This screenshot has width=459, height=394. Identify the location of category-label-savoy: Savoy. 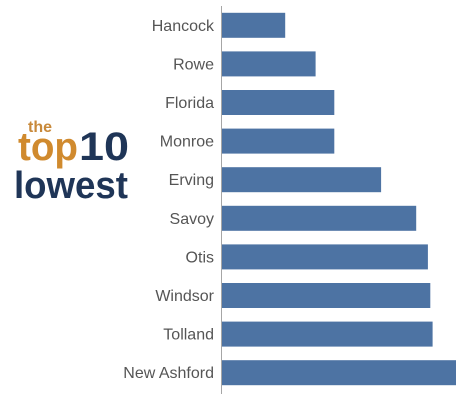
(192, 219).